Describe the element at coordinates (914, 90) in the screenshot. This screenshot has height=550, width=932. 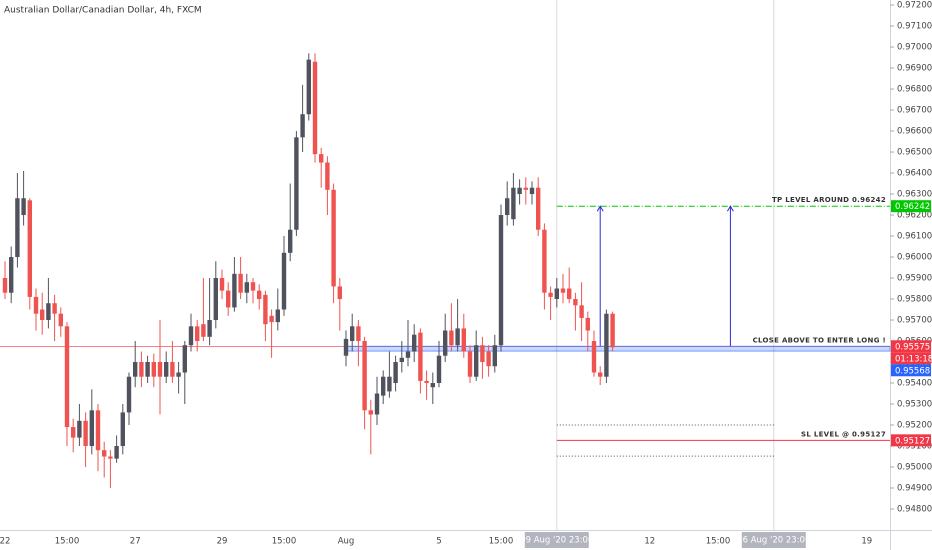
I see `y-tick-label: 0.96800` at that location.